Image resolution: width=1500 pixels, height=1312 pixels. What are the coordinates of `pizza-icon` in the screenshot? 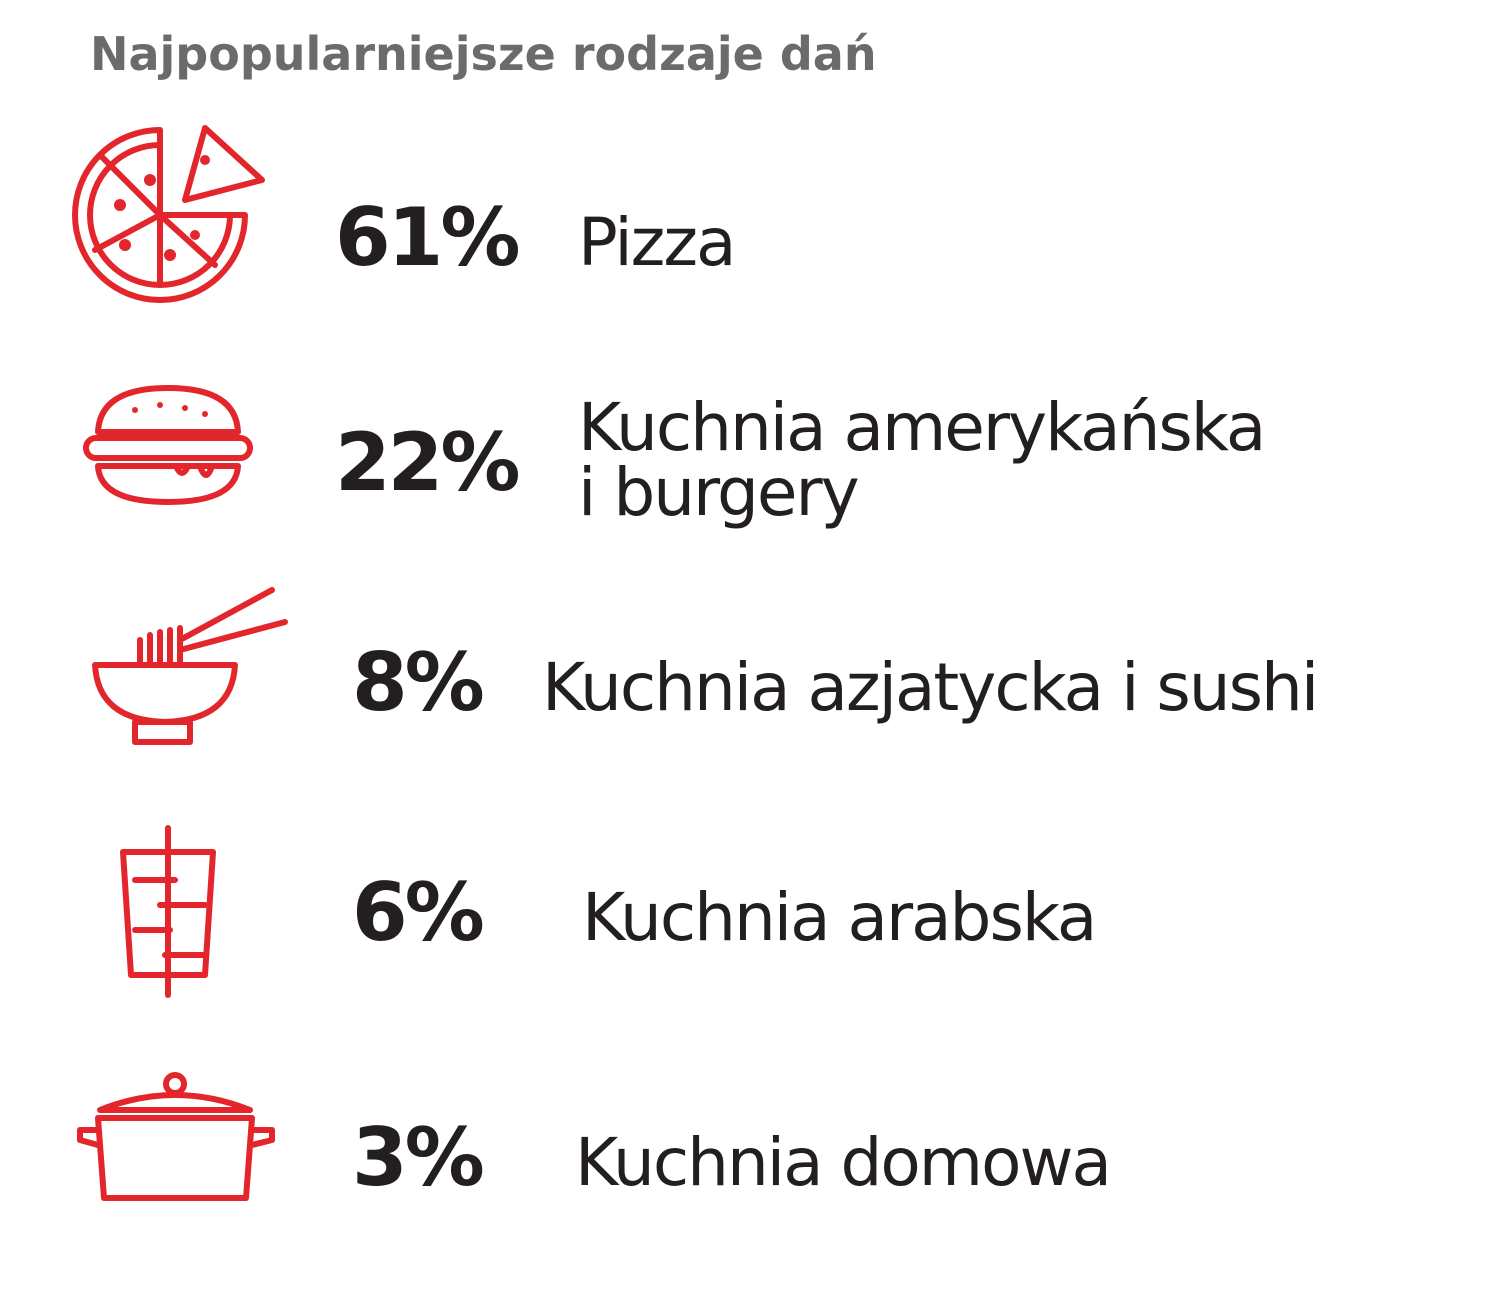 It's located at (168, 214).